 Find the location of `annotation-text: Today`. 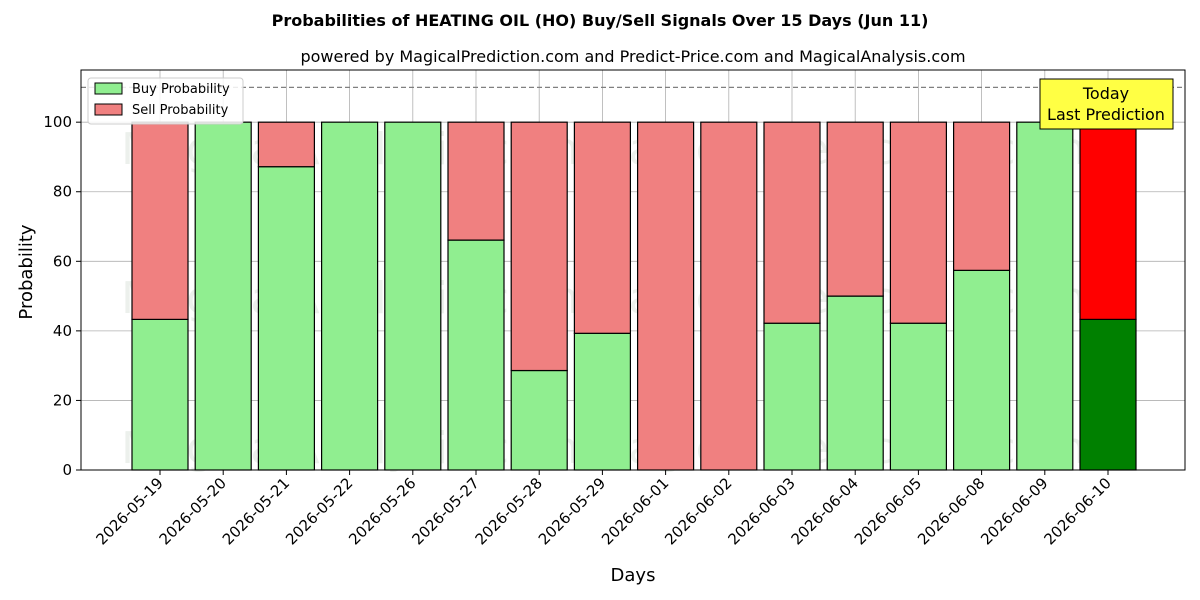

annotation-text: Today is located at coordinates (1105, 93).